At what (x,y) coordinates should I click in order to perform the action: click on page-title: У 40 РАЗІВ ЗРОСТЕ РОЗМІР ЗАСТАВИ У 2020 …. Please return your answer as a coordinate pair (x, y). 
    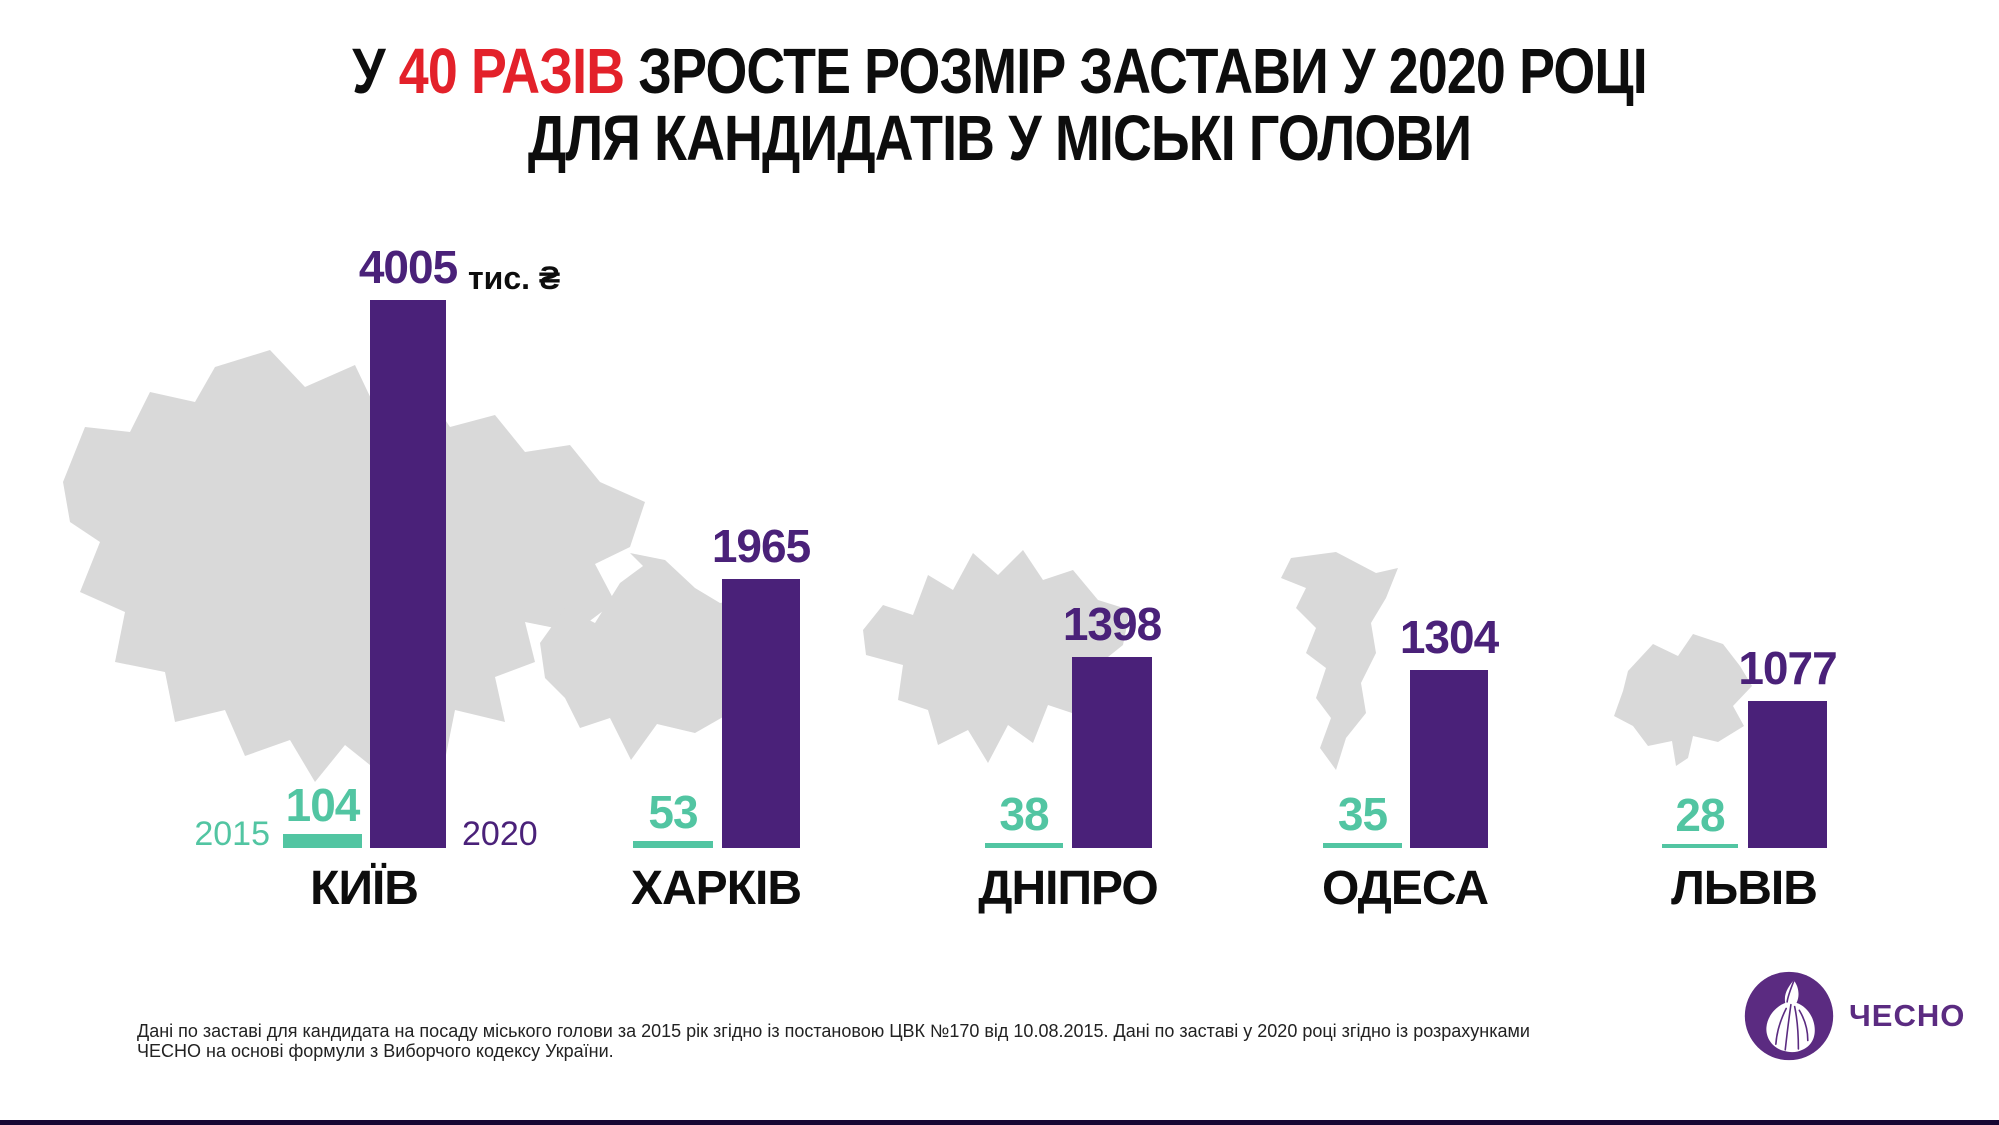
    Looking at the image, I should click on (999, 105).